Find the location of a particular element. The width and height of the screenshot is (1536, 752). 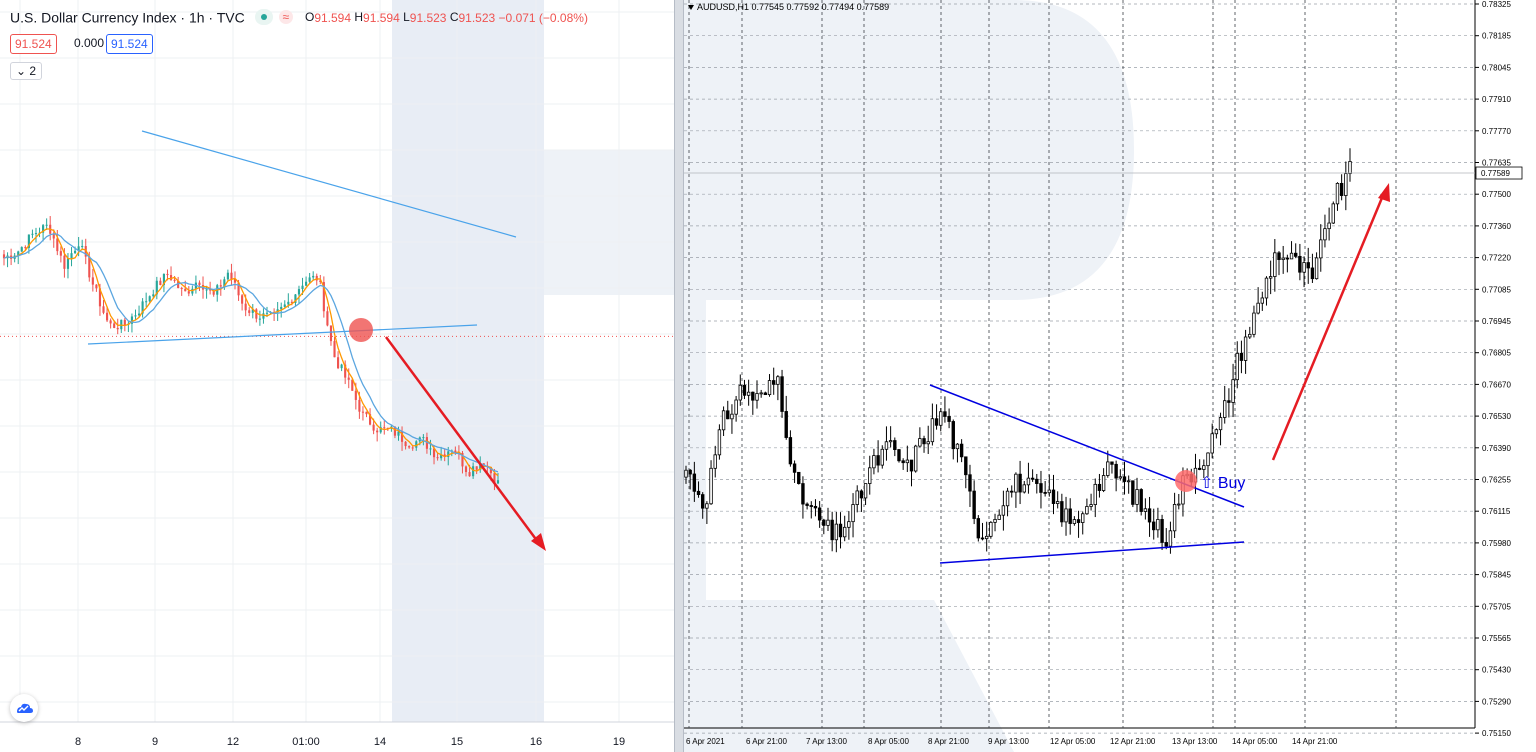

time-axis-label: 6 Apr 21:00 is located at coordinates (766, 741).